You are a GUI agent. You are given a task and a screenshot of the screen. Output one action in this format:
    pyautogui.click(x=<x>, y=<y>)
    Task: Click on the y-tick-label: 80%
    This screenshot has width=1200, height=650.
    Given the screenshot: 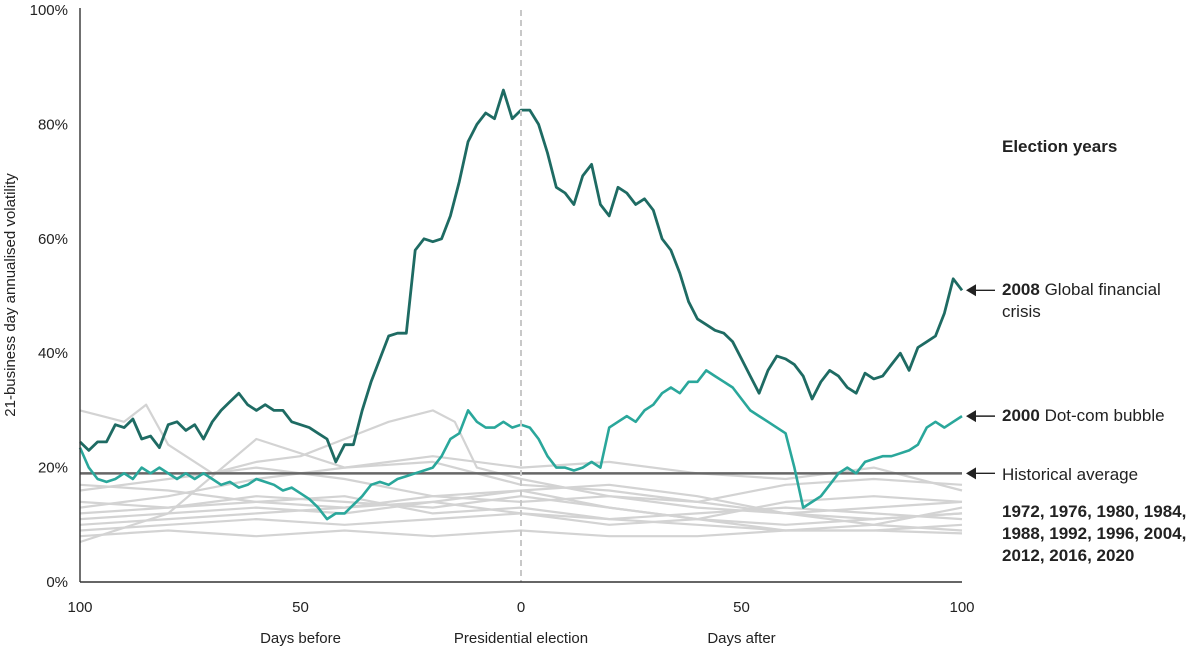 What is the action you would take?
    pyautogui.click(x=53, y=124)
    